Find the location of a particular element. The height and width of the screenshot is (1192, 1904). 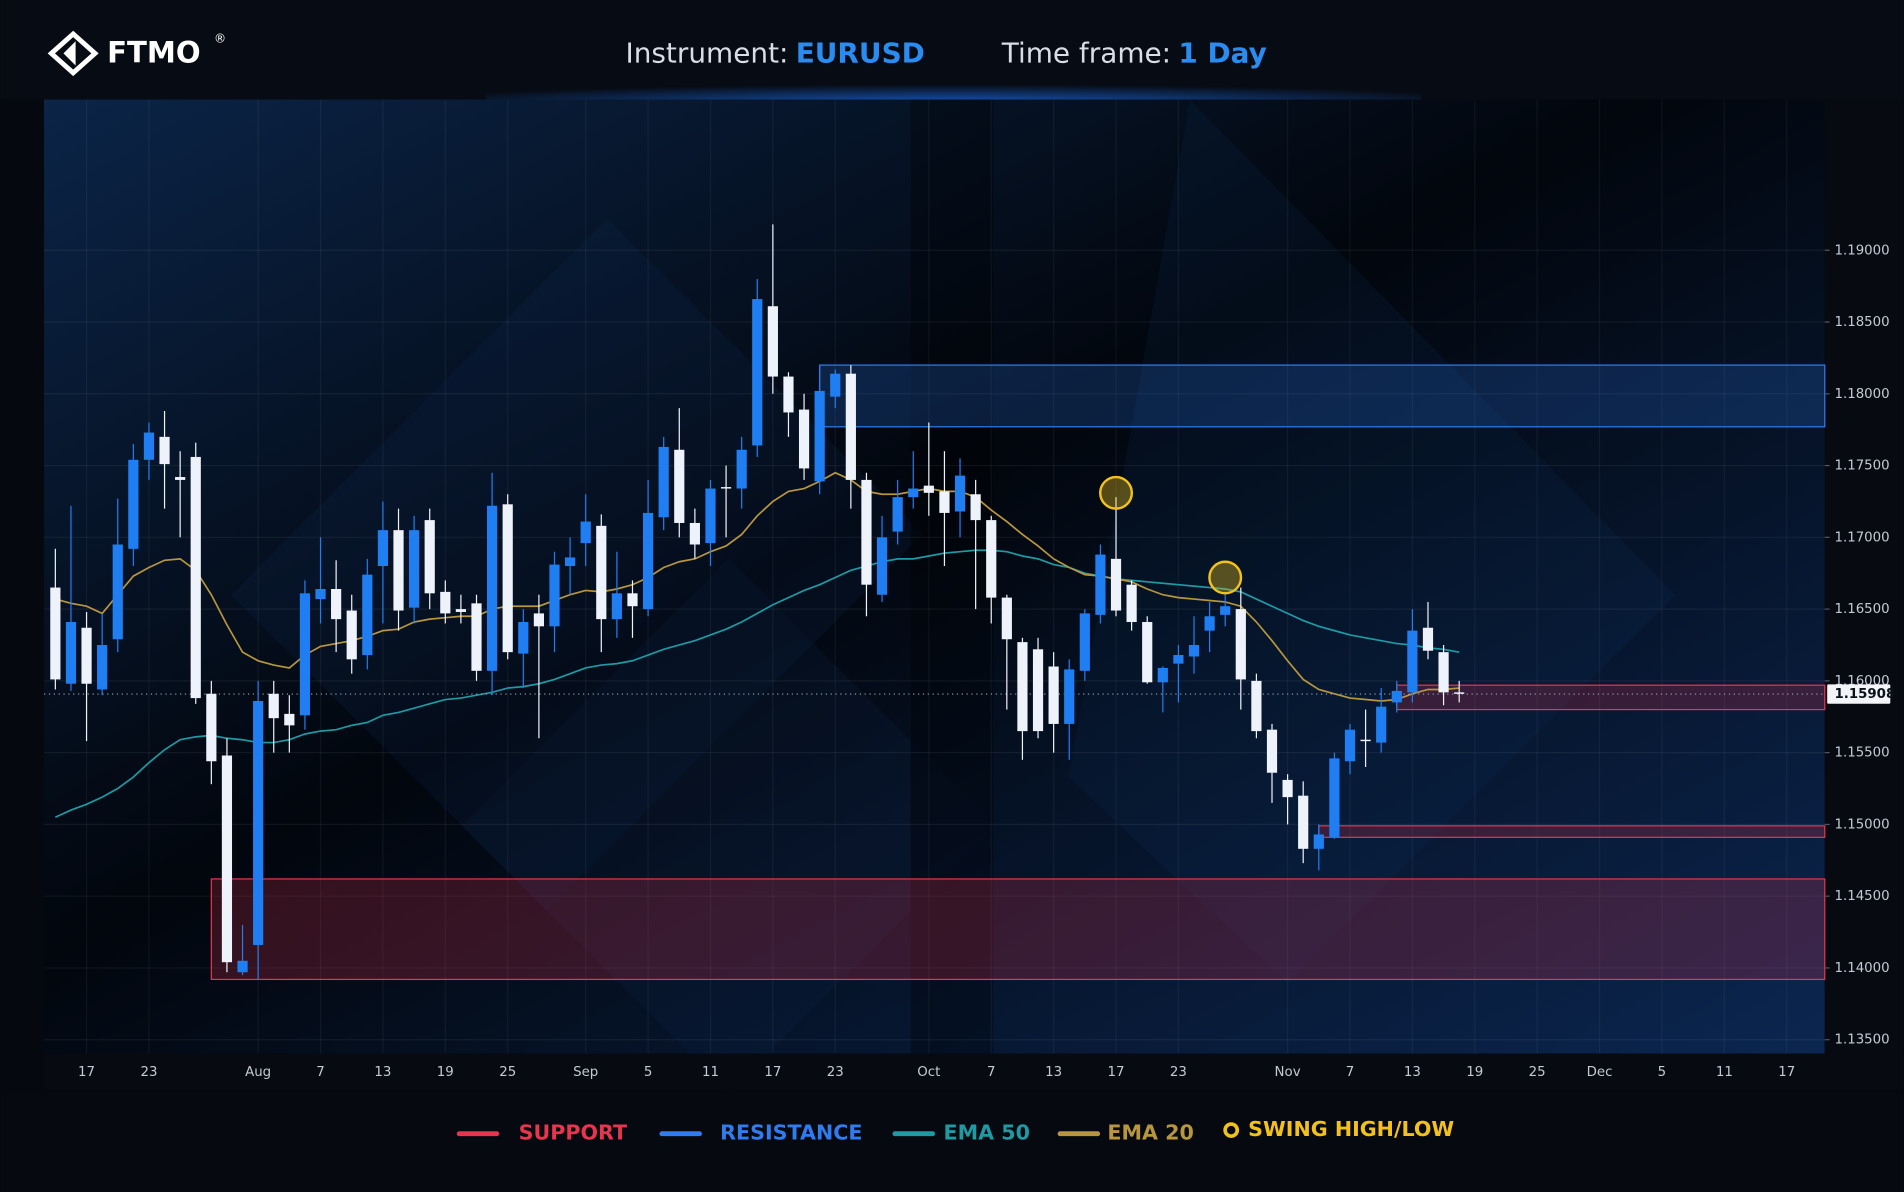

last-price-box is located at coordinates (1859, 694).